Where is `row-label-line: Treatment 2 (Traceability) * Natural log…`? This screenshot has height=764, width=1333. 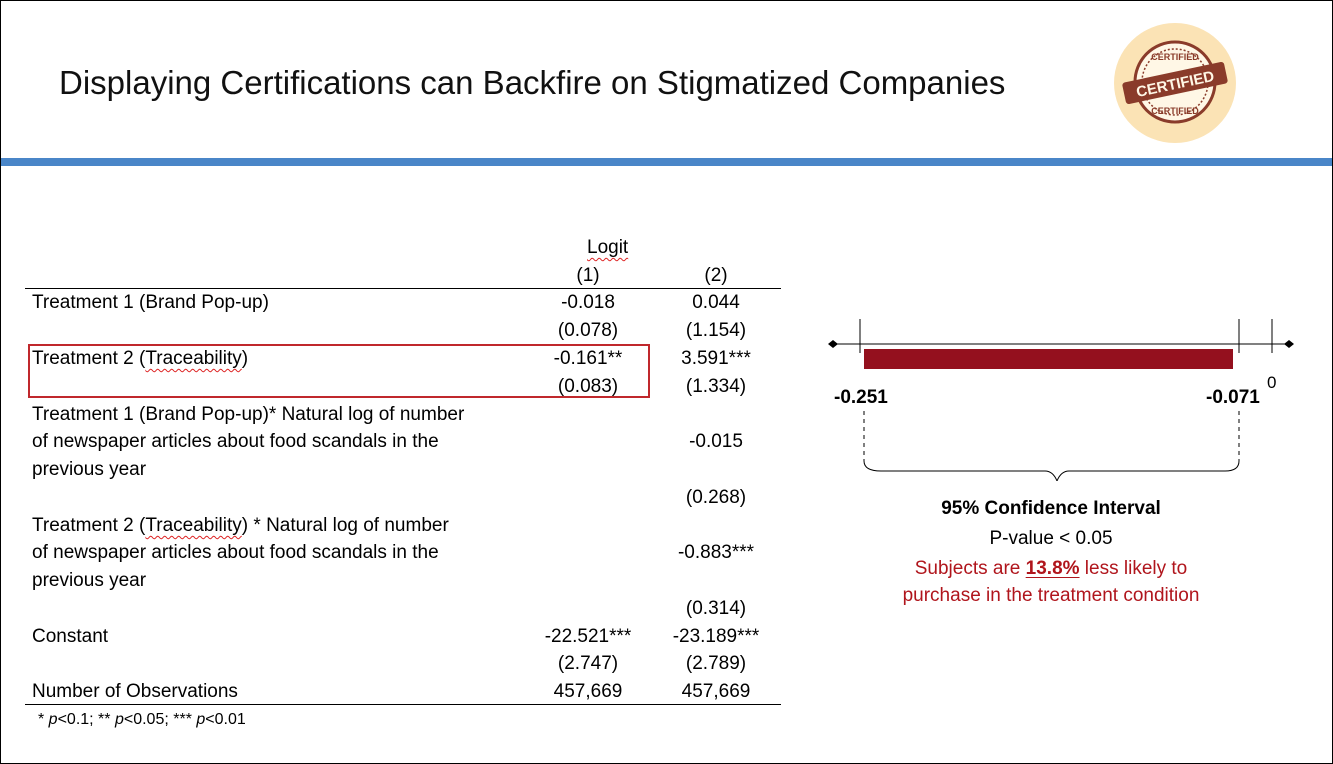
row-label-line: Treatment 2 (Traceability) * Natural log… is located at coordinates (240, 525).